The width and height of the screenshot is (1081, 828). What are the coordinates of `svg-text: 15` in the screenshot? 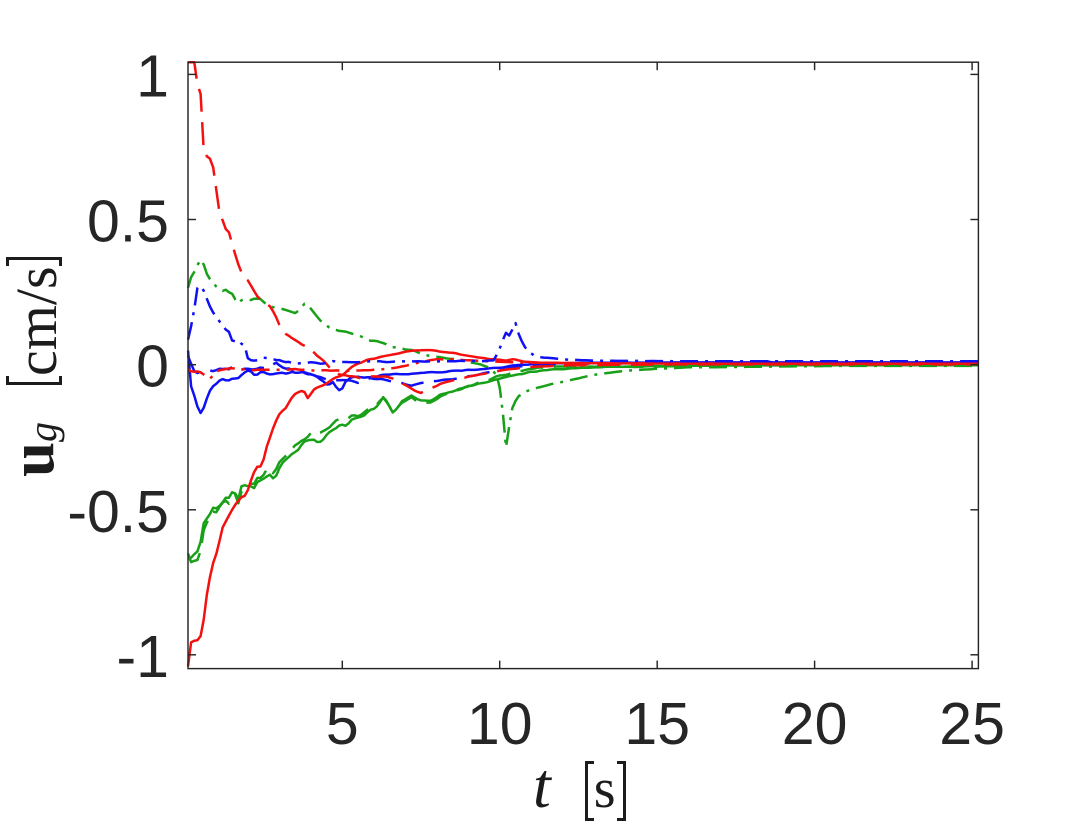 It's located at (657, 724).